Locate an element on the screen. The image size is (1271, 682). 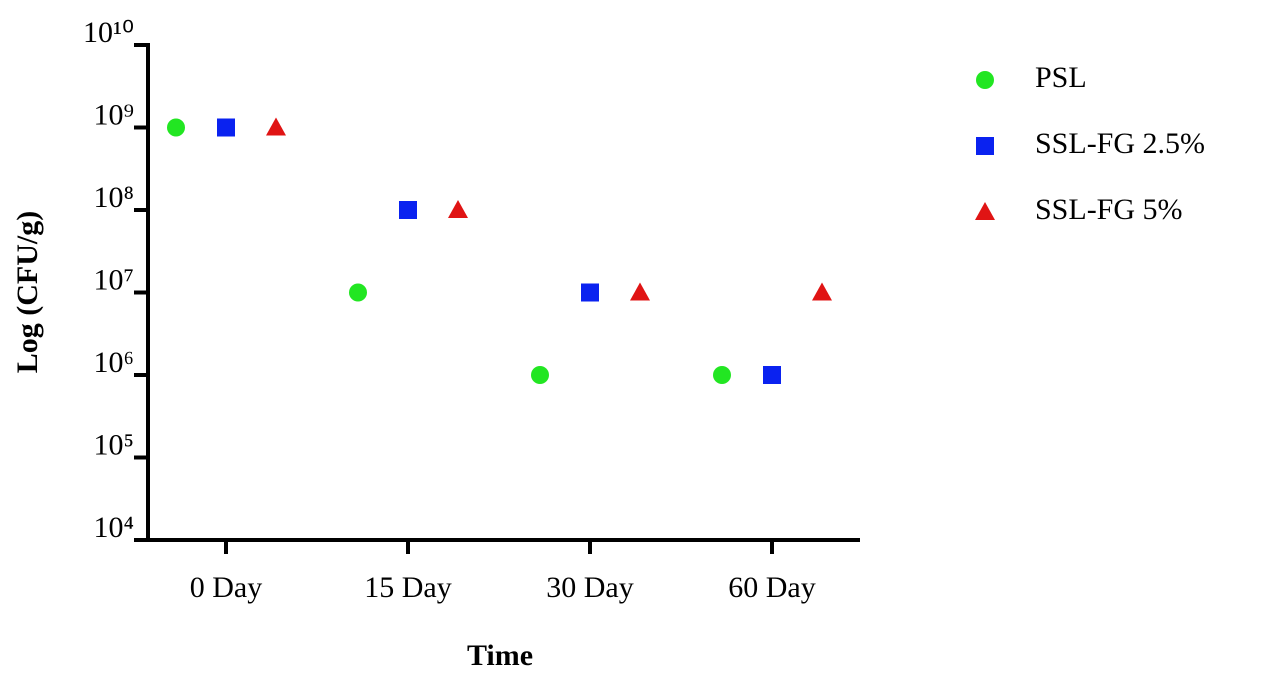
y-tick-label: 10⁷ is located at coordinates (114, 279).